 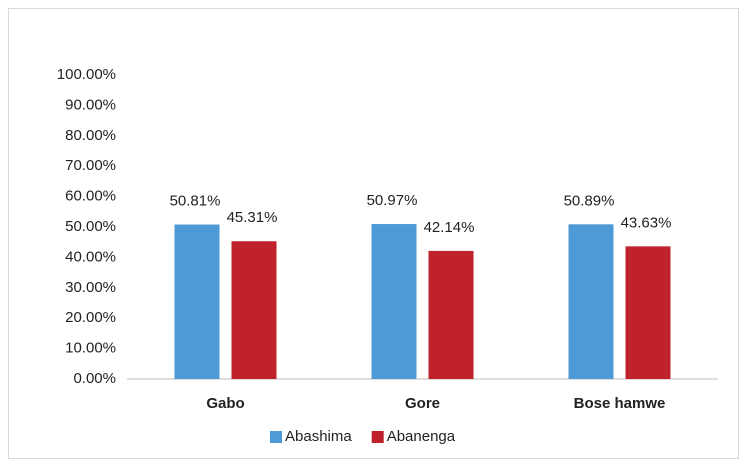 I want to click on value-label: 42.14%, so click(x=449, y=227).